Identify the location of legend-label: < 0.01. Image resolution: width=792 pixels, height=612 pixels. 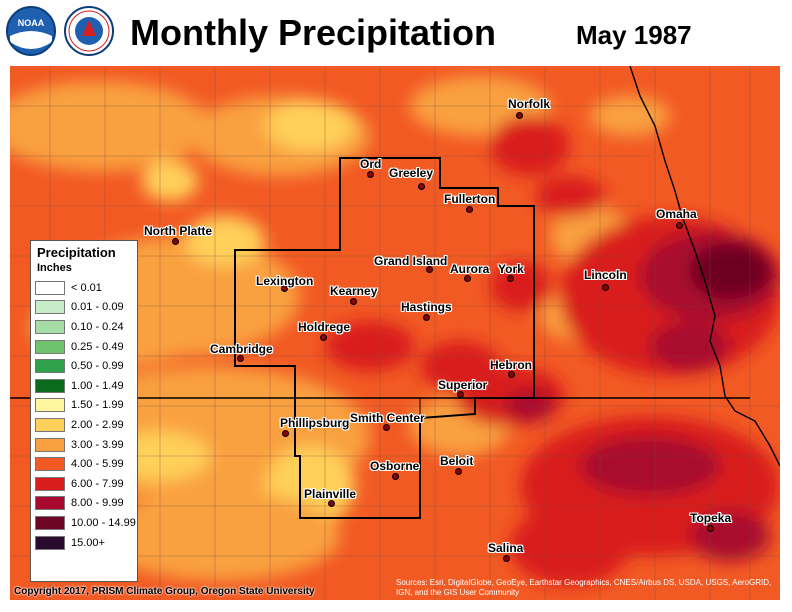
(86, 287).